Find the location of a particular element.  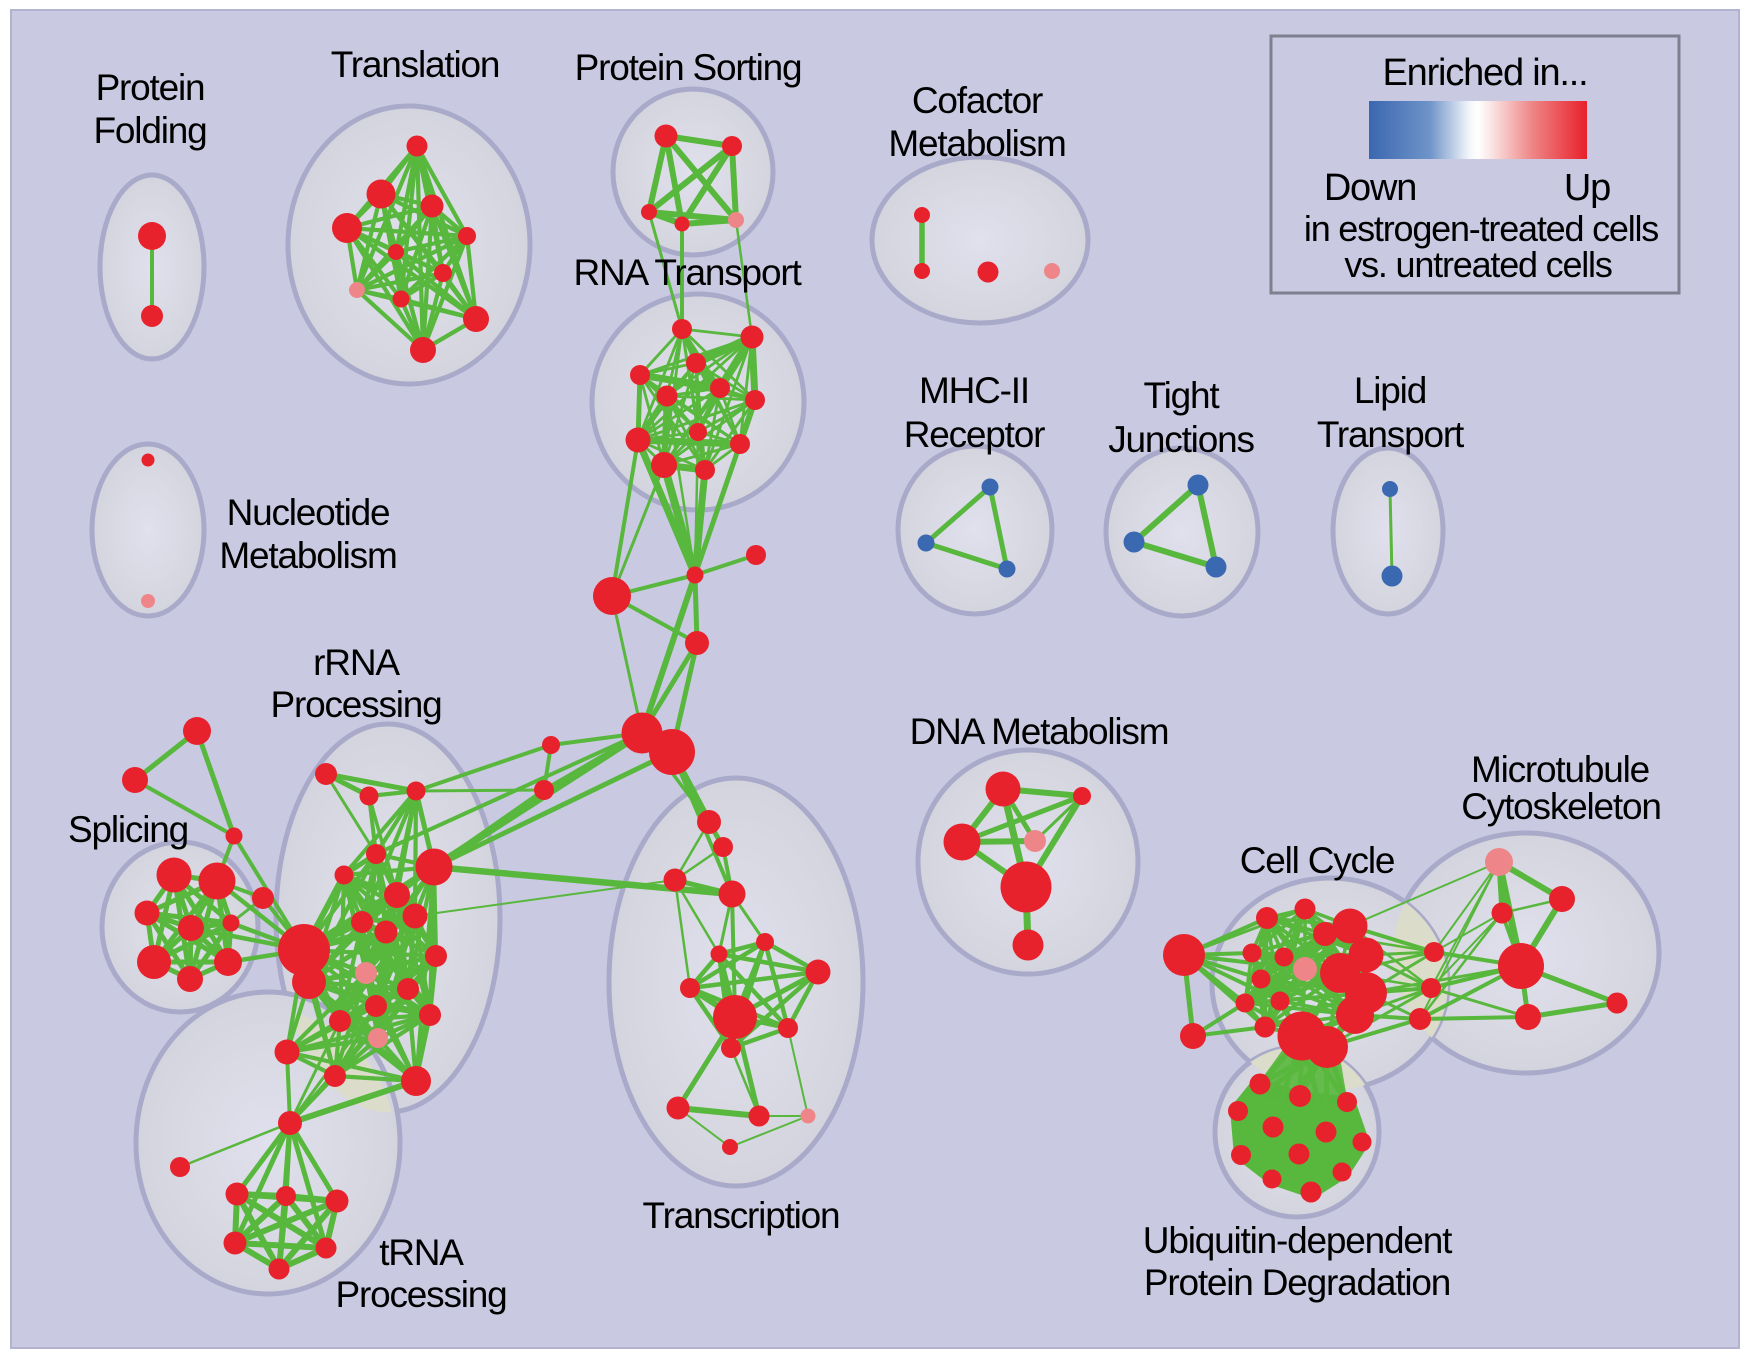

svg-text: Protein Sorting is located at coordinates (688, 67).